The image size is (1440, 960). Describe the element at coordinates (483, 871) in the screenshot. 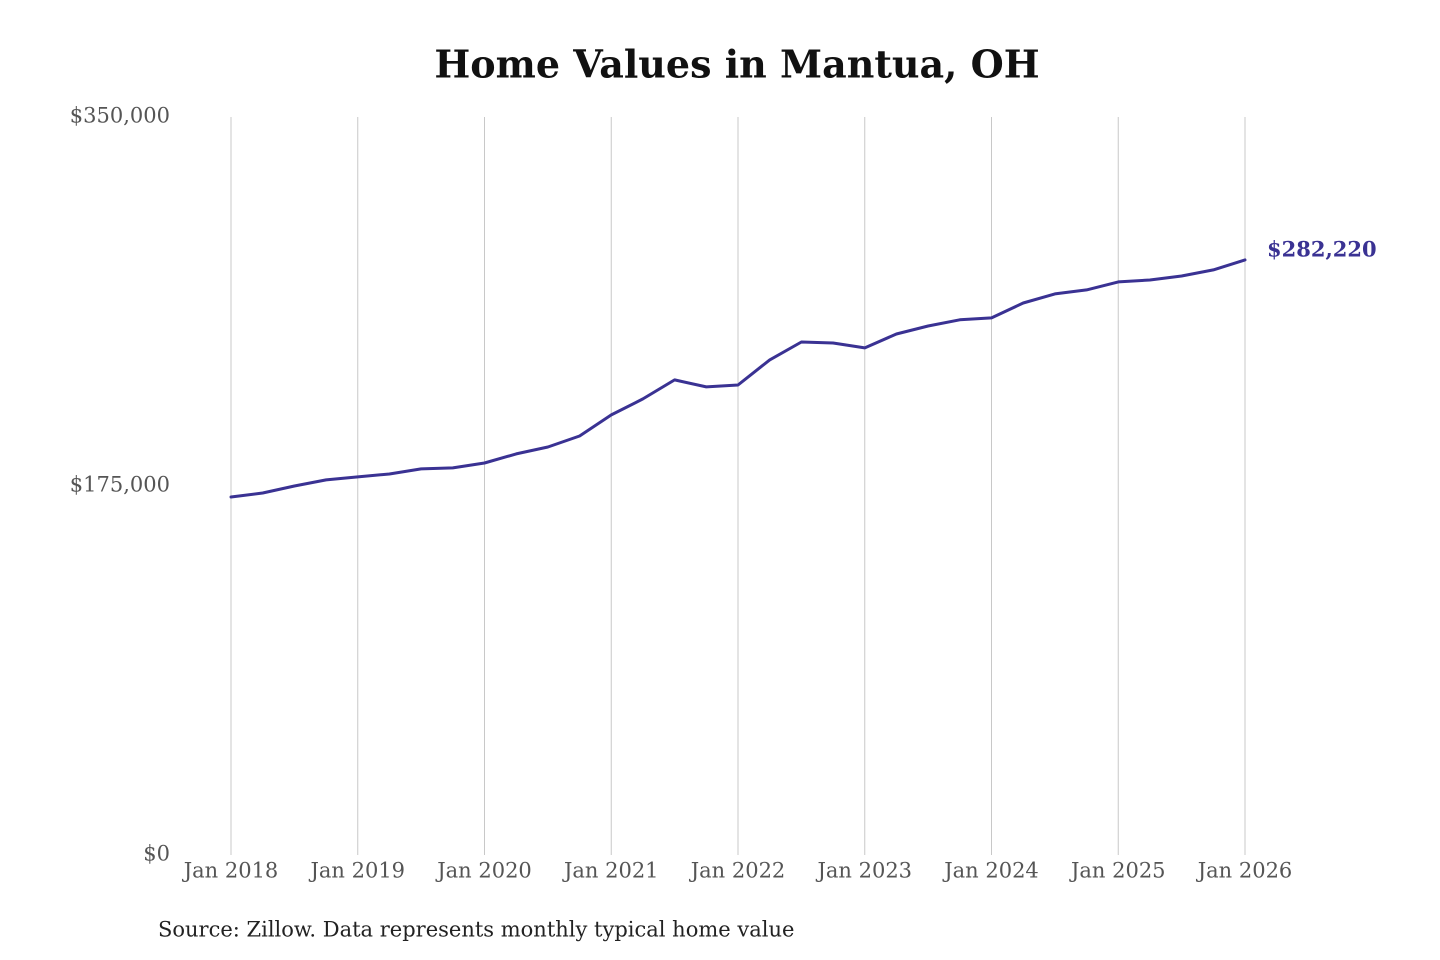

I see `x-tick-label: Jan 2020` at that location.